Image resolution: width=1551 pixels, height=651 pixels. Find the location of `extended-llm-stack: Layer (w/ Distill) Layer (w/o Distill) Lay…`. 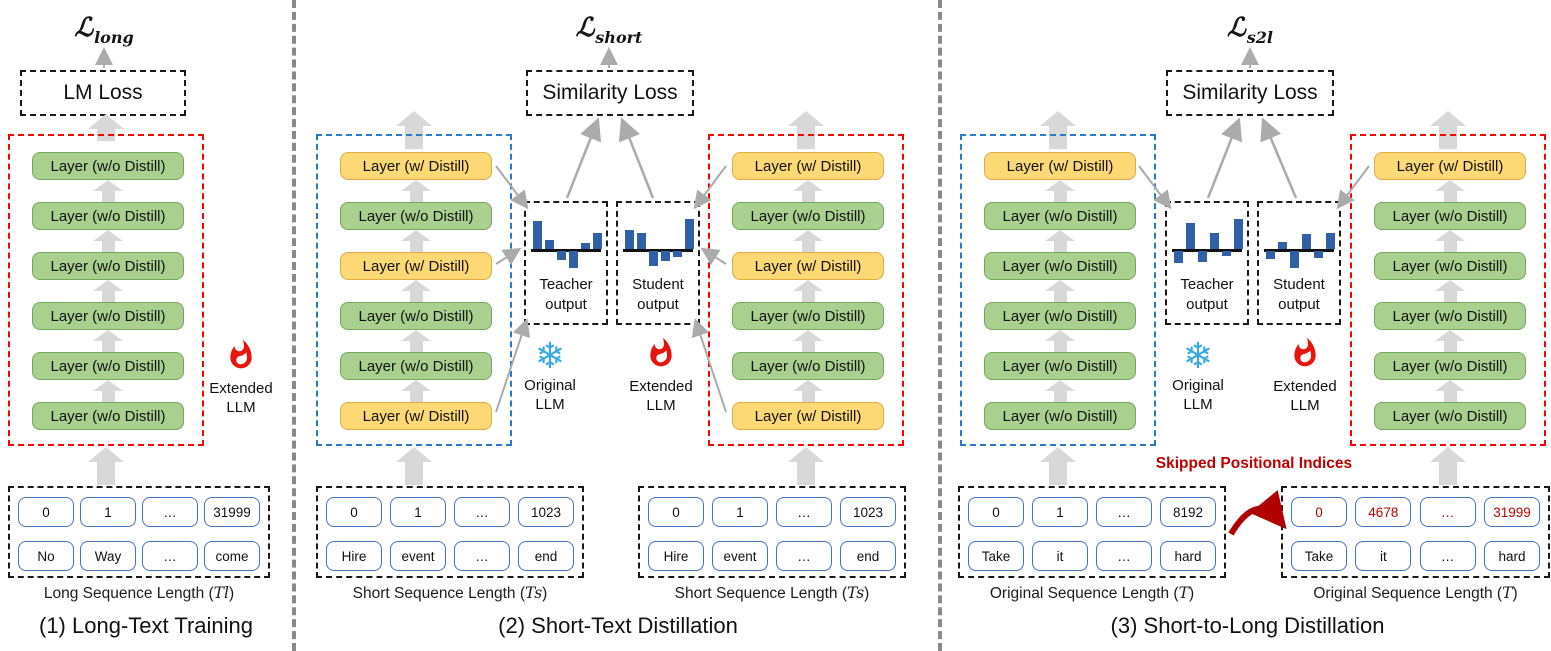

extended-llm-stack: Layer (w/ Distill) Layer (w/o Distill) Lay… is located at coordinates (806, 290).